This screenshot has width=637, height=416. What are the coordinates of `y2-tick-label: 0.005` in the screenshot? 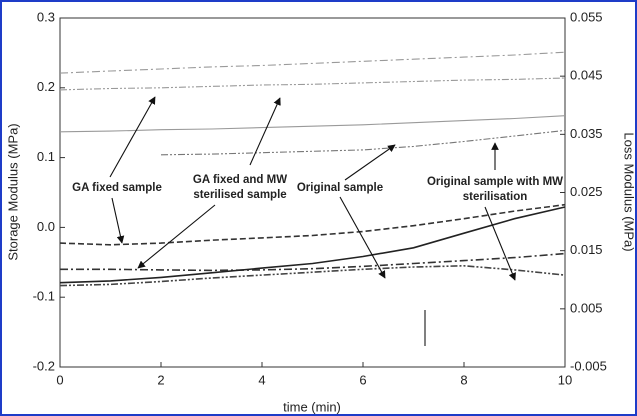 It's located at (586, 307).